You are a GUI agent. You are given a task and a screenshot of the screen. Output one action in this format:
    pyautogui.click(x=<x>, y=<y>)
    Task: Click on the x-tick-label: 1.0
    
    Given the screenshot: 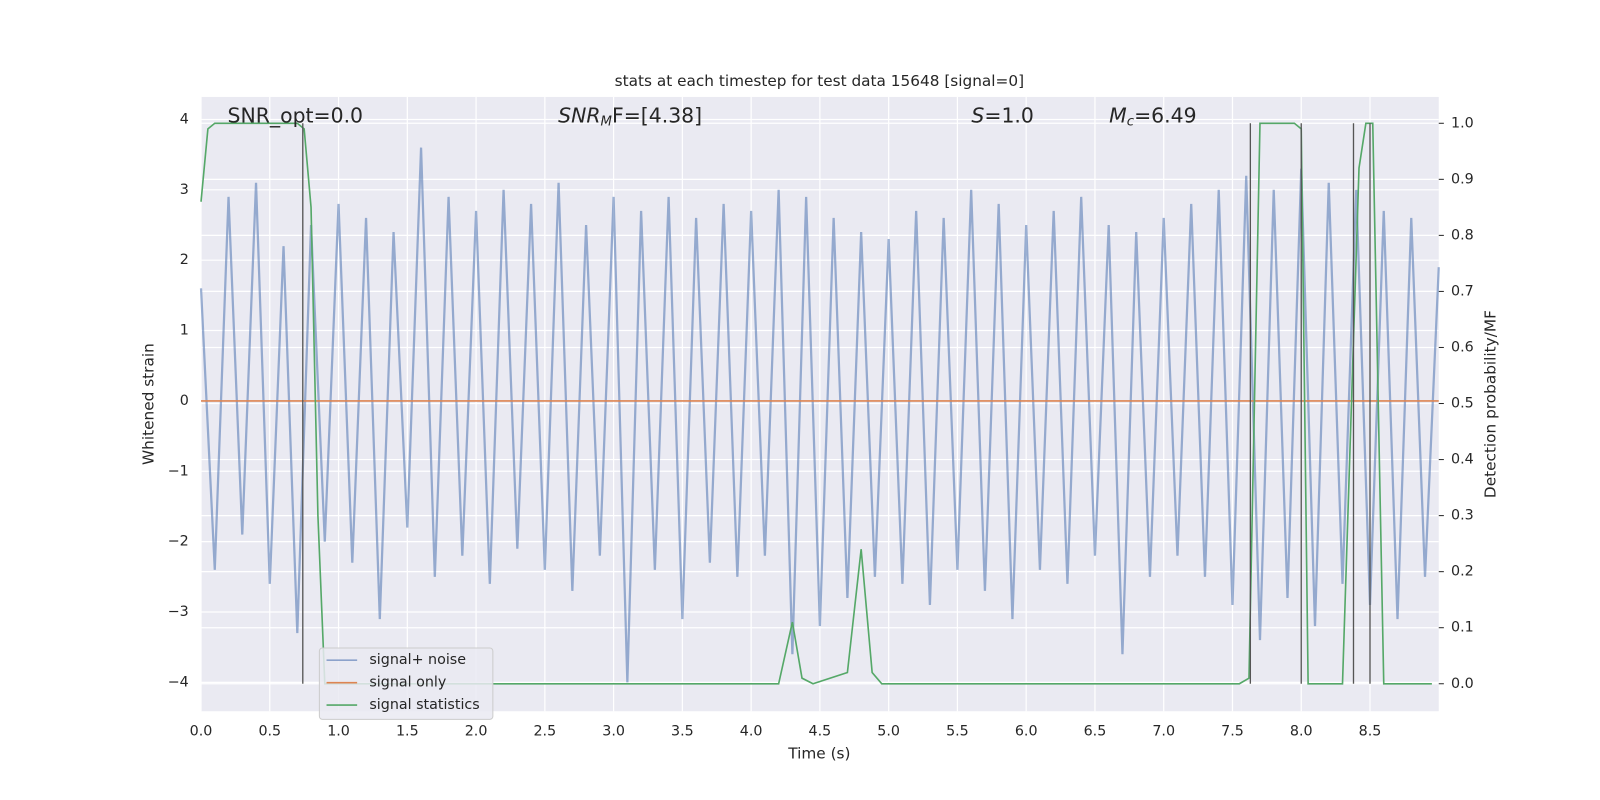 What is the action you would take?
    pyautogui.click(x=338, y=732)
    